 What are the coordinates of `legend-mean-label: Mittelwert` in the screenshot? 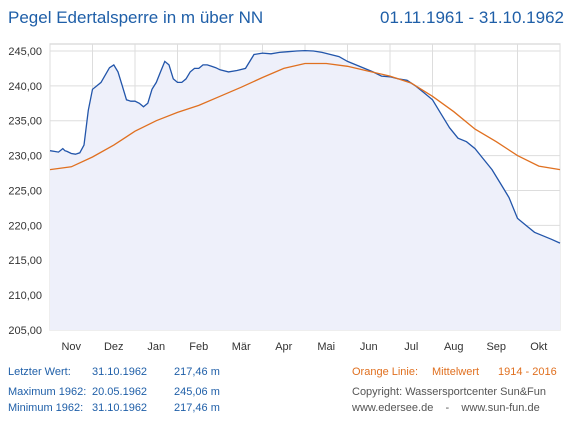 It's located at (456, 372).